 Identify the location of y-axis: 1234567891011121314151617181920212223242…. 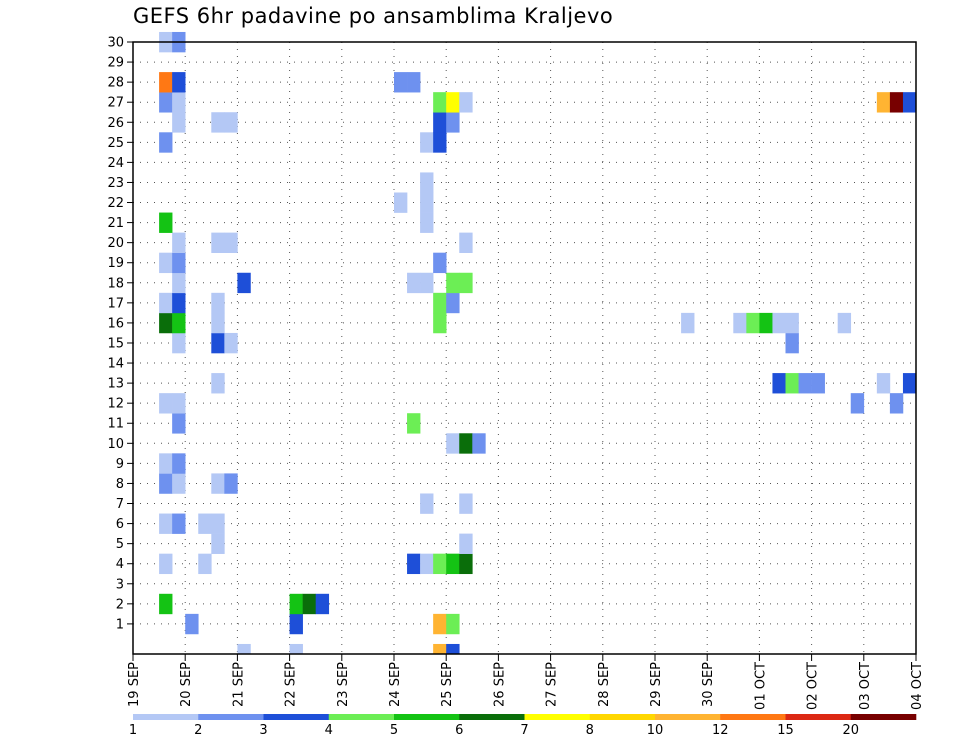
(120, 334).